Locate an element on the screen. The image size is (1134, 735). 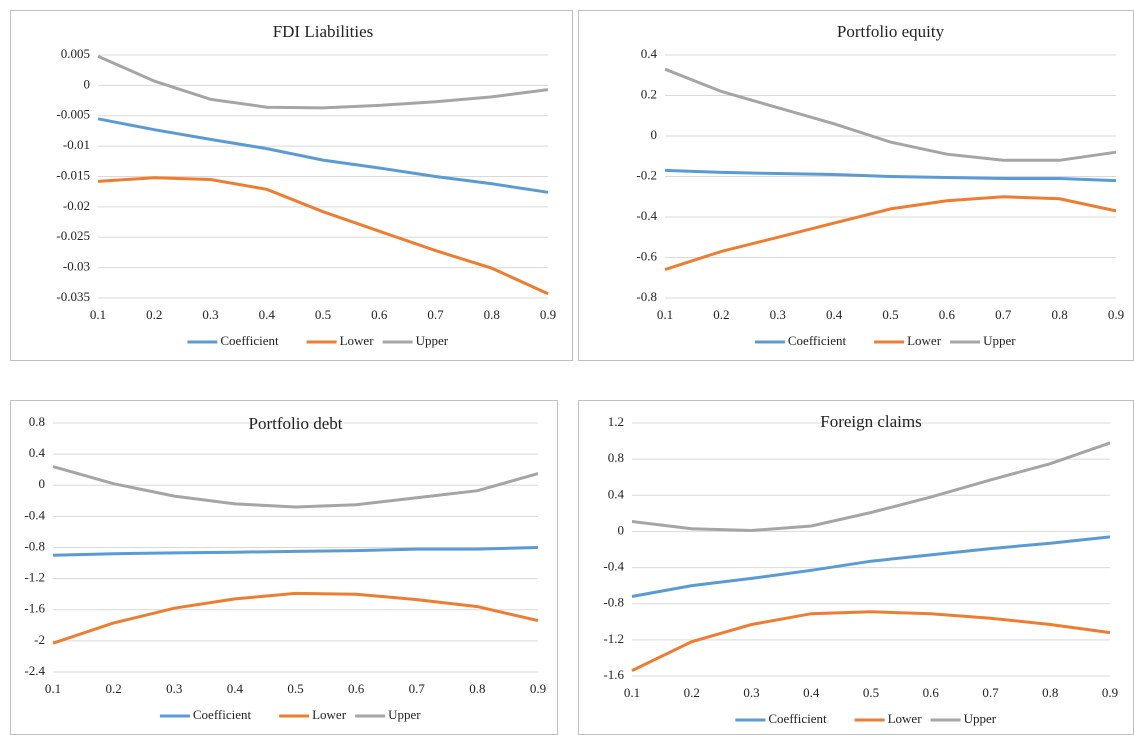
chart-title: Portfolio equity is located at coordinates (891, 31).